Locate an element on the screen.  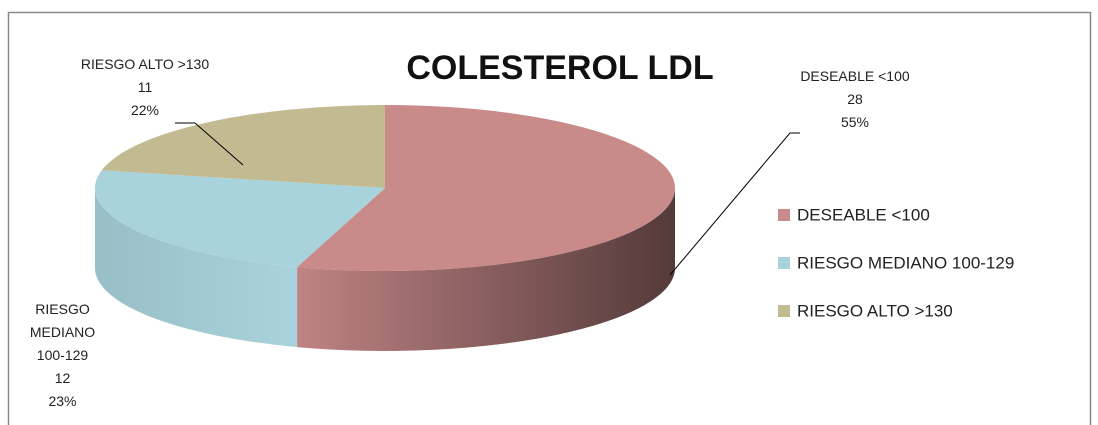
slice-label: RIESGO MEDIANO 100-129 12 23% is located at coordinates (62, 355).